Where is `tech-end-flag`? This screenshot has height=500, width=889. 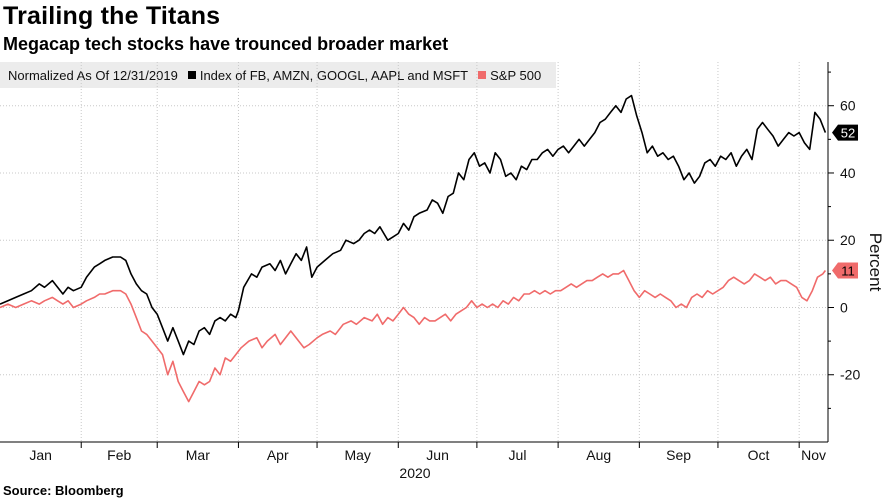
tech-end-flag is located at coordinates (845, 132).